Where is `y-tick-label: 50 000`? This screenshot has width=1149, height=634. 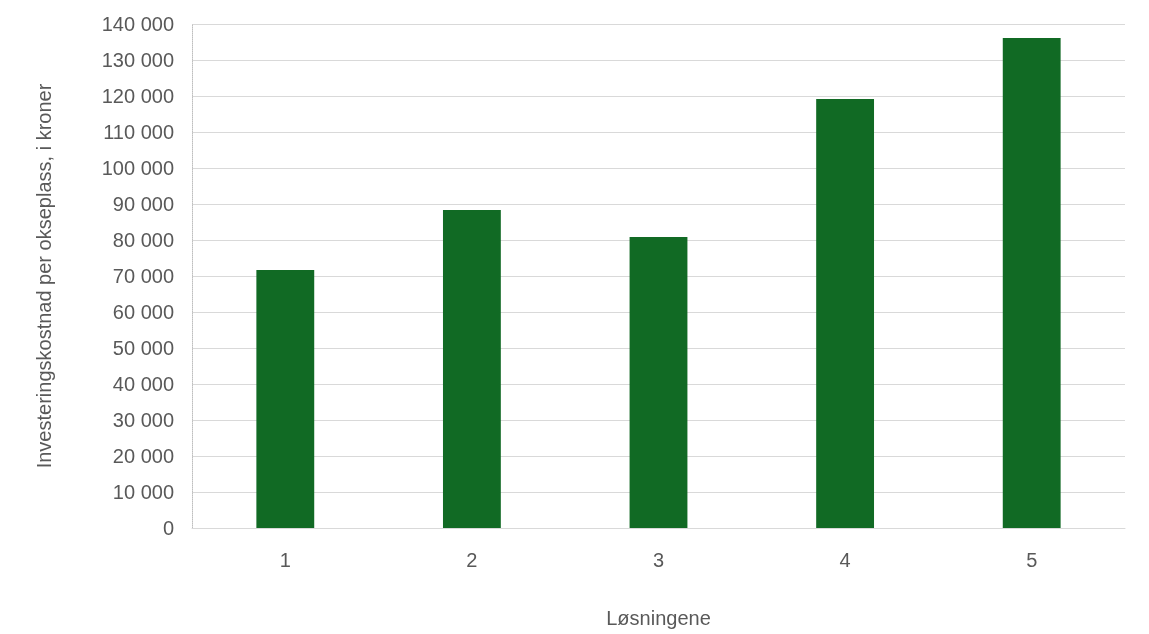
y-tick-label: 50 000 is located at coordinates (143, 348).